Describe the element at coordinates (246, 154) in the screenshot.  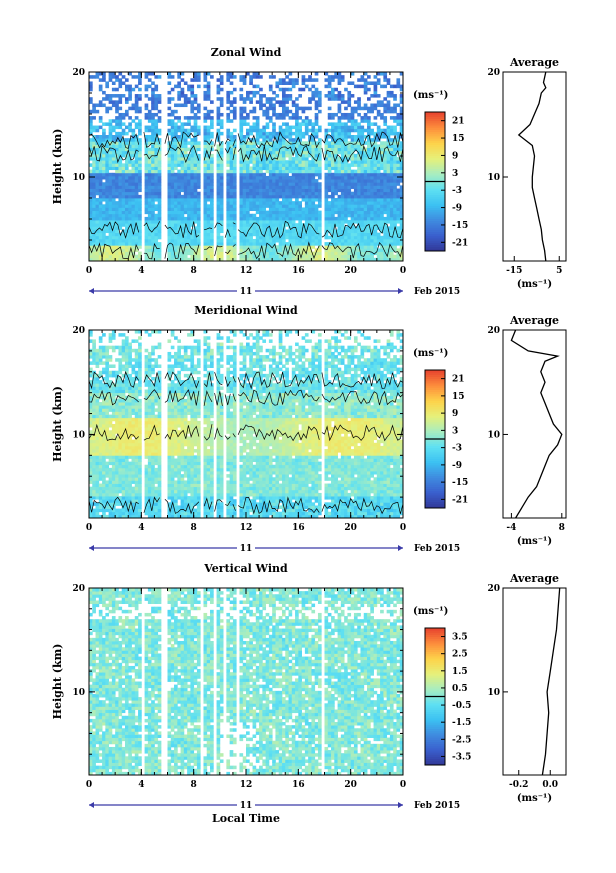
I see `contour-line` at that location.